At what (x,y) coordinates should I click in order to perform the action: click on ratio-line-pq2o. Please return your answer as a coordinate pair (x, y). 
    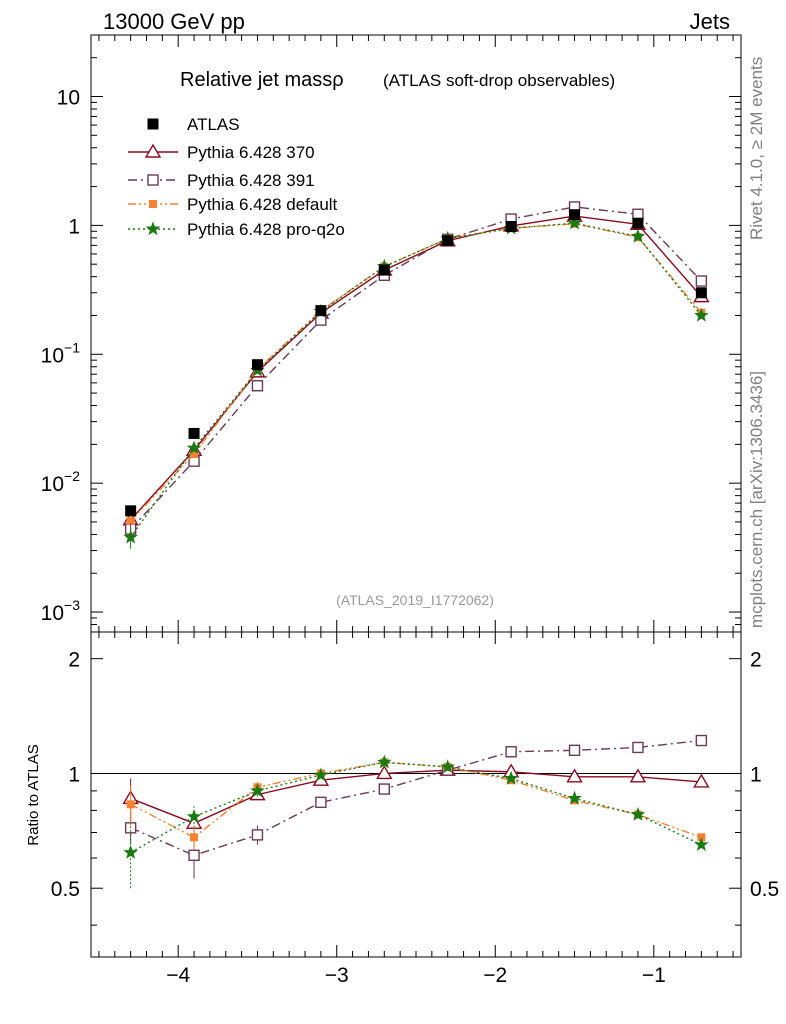
    Looking at the image, I should click on (416, 807).